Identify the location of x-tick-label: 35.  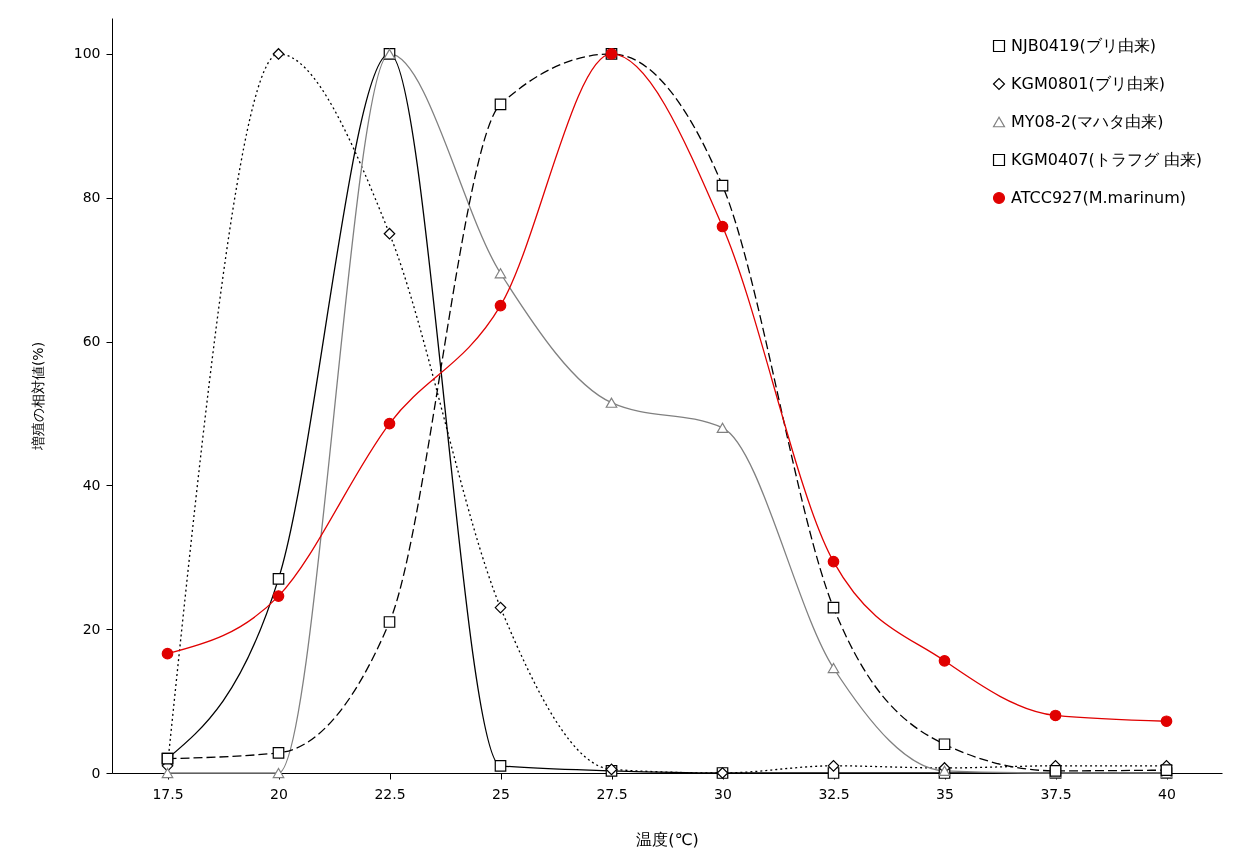
(945, 793).